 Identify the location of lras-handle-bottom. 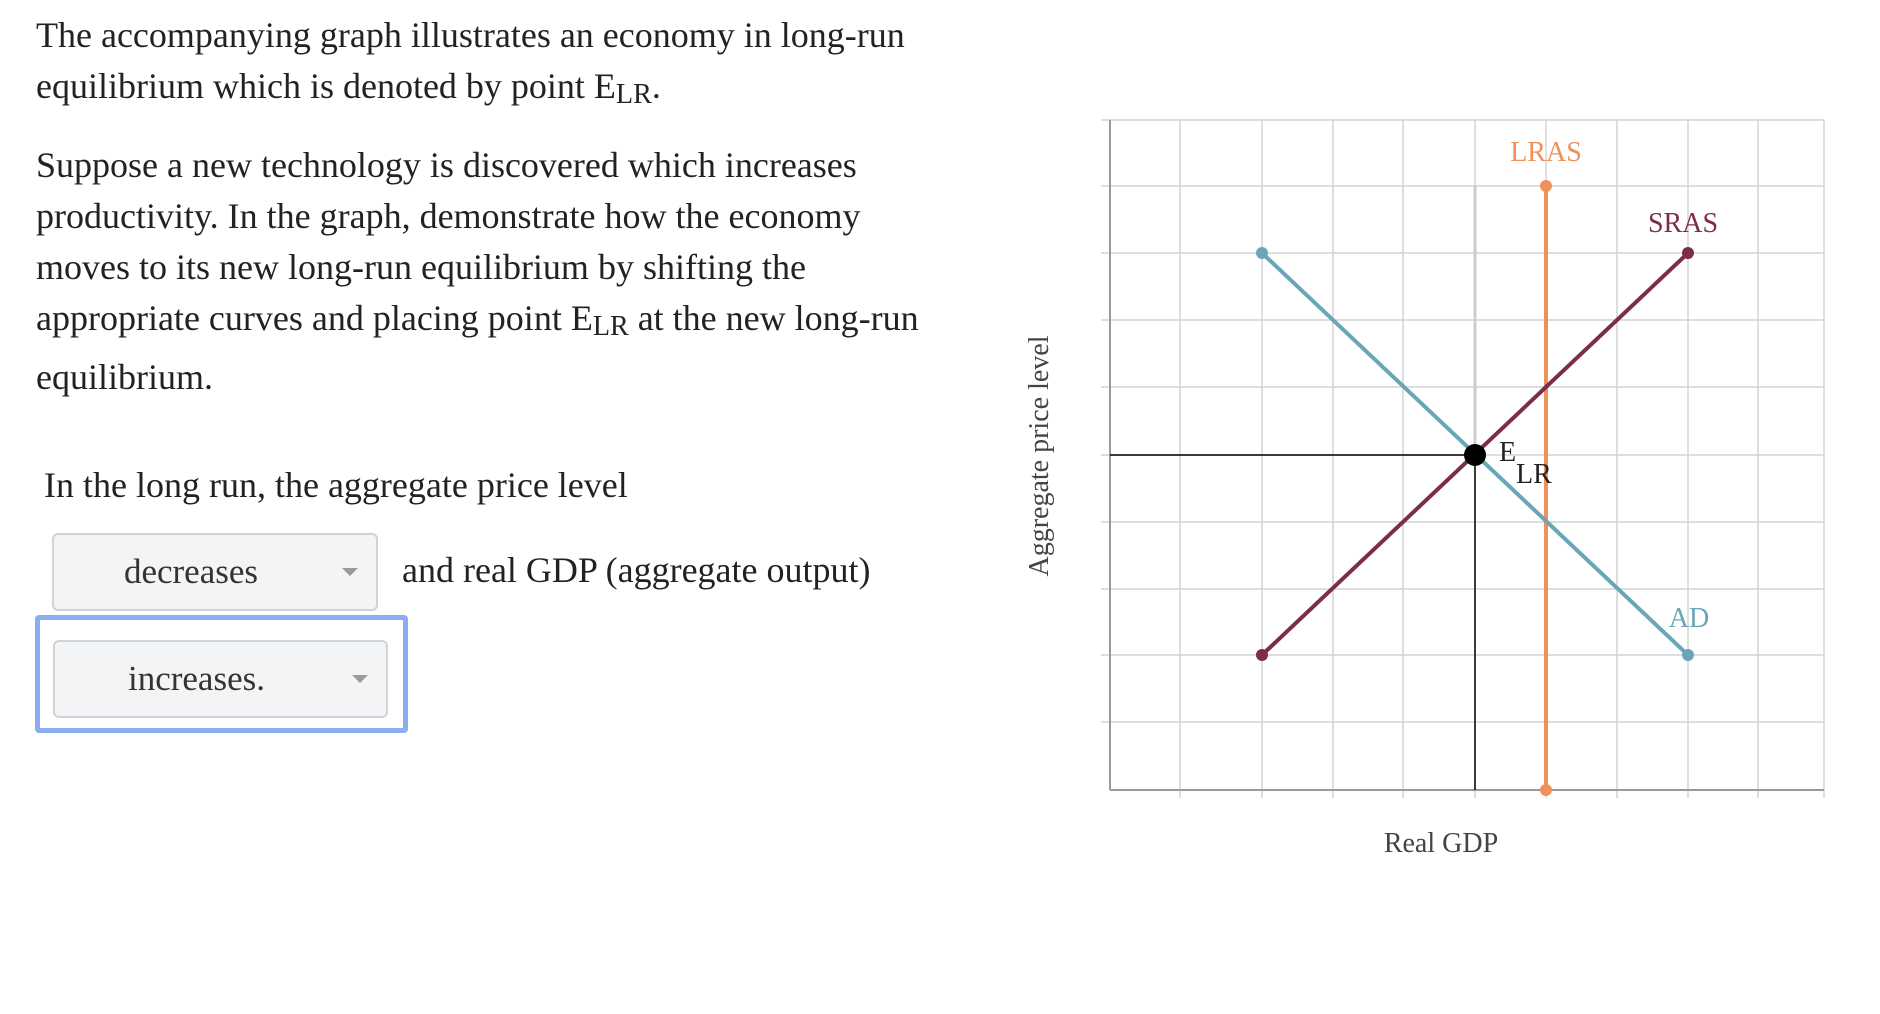
(1546, 790).